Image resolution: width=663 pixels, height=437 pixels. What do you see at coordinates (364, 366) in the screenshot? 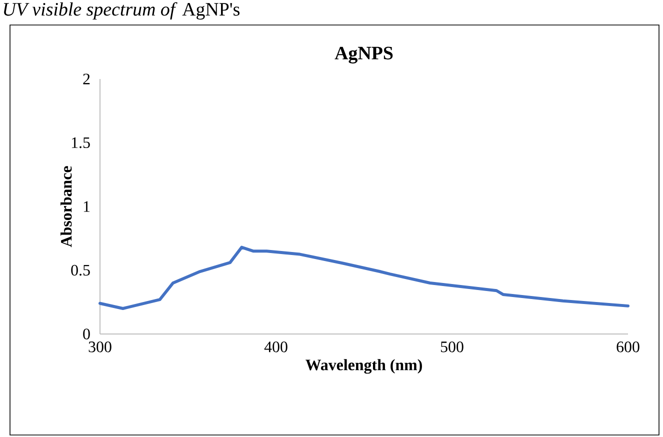
I see `x-axis-title: Wavelength (nm)` at bounding box center [364, 366].